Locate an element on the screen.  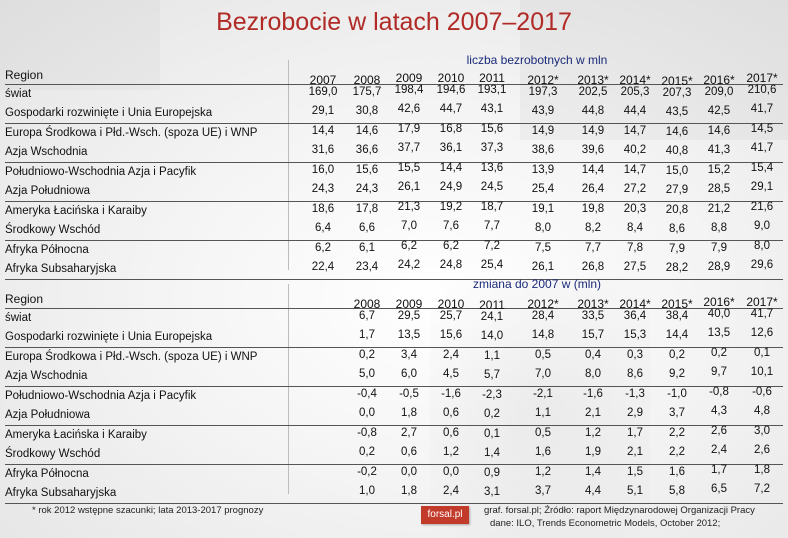
value-cell: 1,5 is located at coordinates (635, 472).